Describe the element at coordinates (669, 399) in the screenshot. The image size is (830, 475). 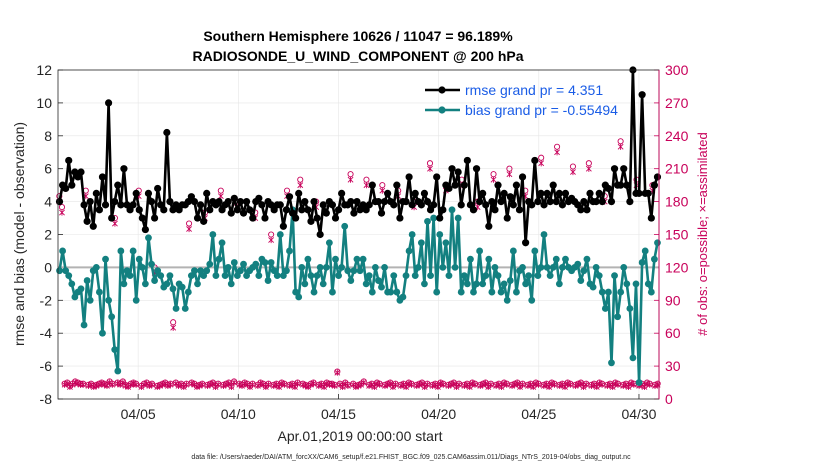
I see `y2-tick-label: 0` at that location.